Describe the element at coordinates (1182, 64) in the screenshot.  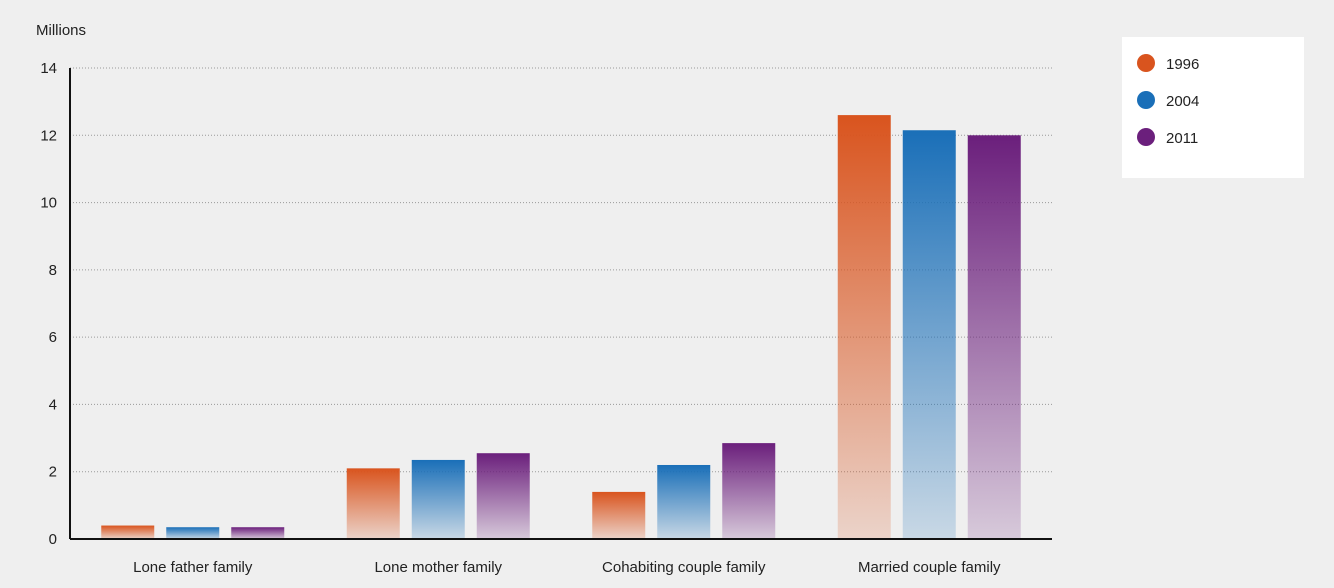
I see `legend-label-1996: 1996` at that location.